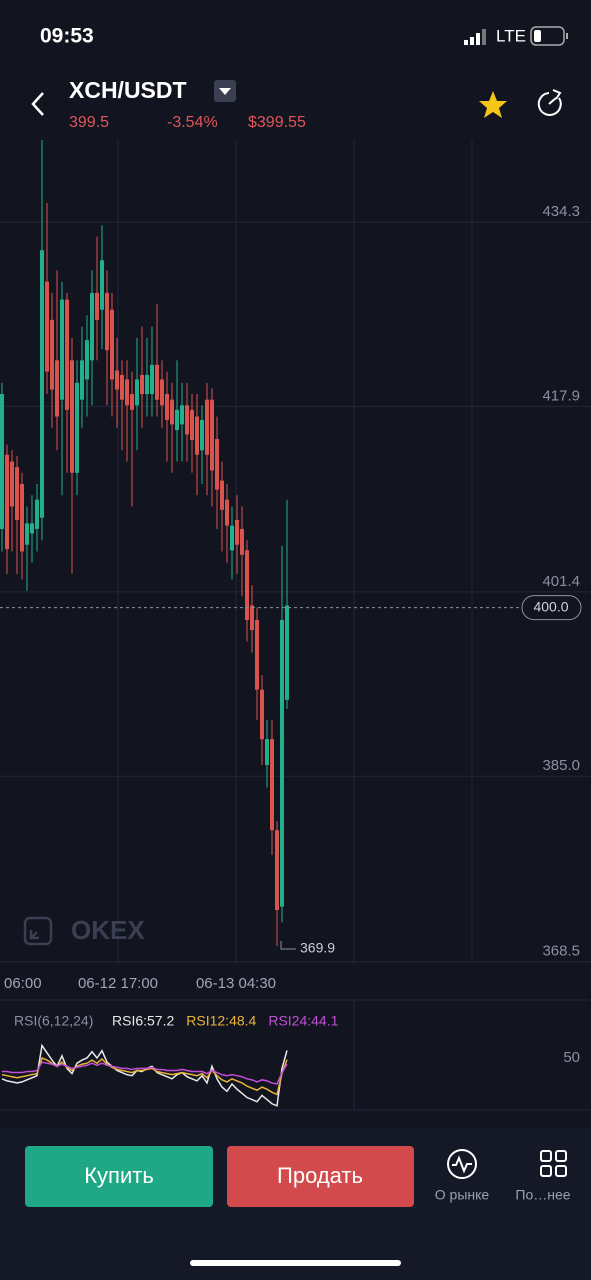 This screenshot has height=1280, width=591. What do you see at coordinates (192, 122) in the screenshot?
I see `price-change: -3.54%` at bounding box center [192, 122].